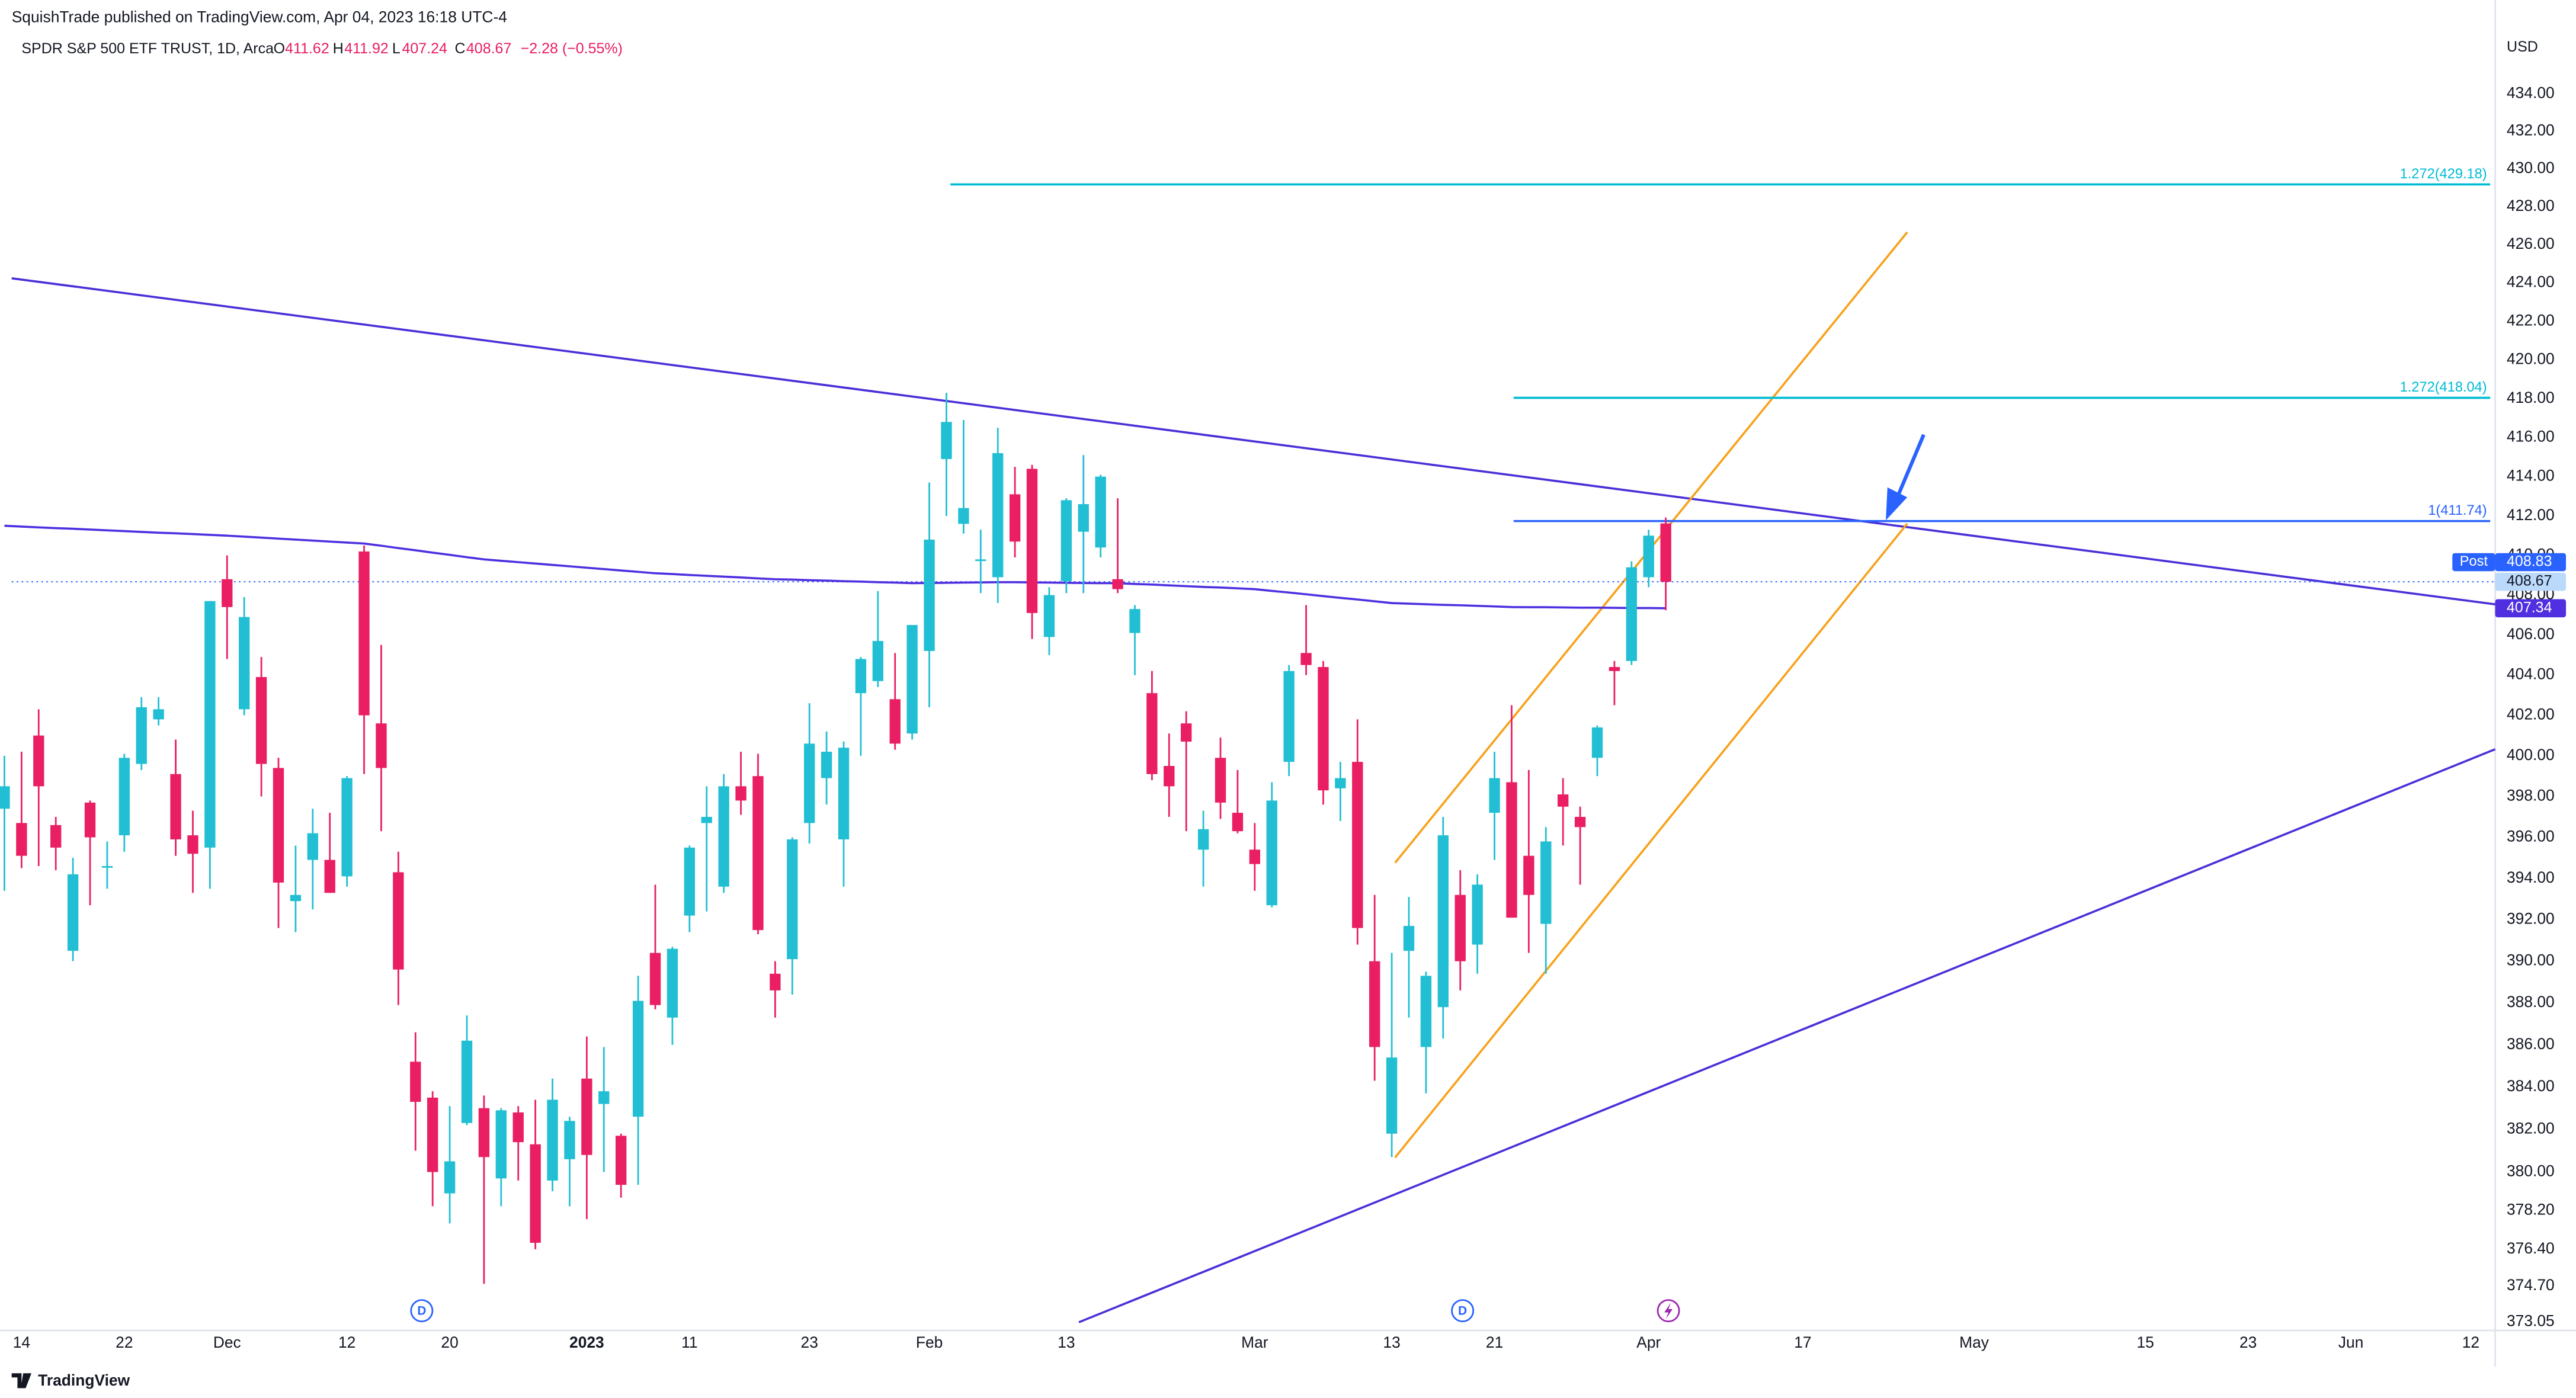 The image size is (2576, 1398). Describe the element at coordinates (2531, 282) in the screenshot. I see `y-tick-label: 424.00` at that location.